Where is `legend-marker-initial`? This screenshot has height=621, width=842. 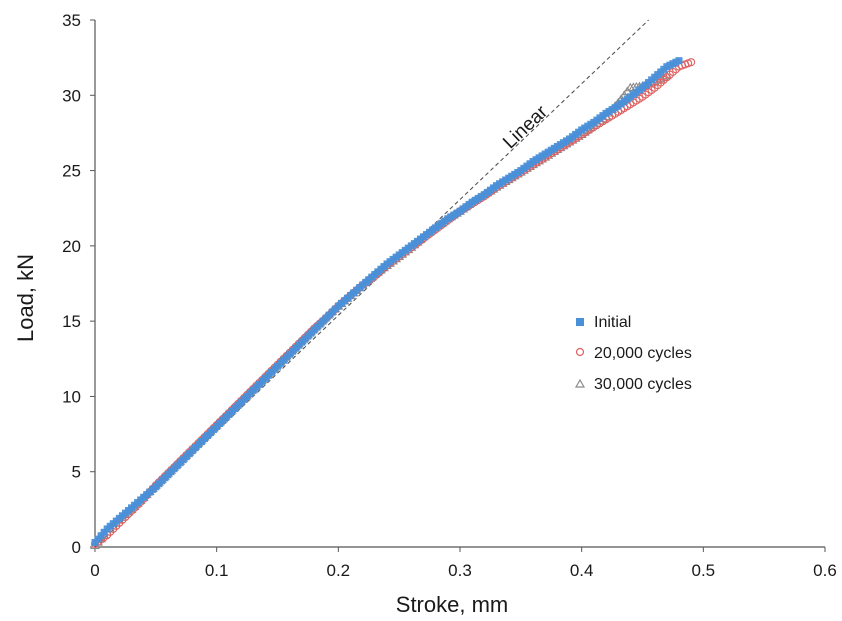
legend-marker-initial is located at coordinates (580, 322).